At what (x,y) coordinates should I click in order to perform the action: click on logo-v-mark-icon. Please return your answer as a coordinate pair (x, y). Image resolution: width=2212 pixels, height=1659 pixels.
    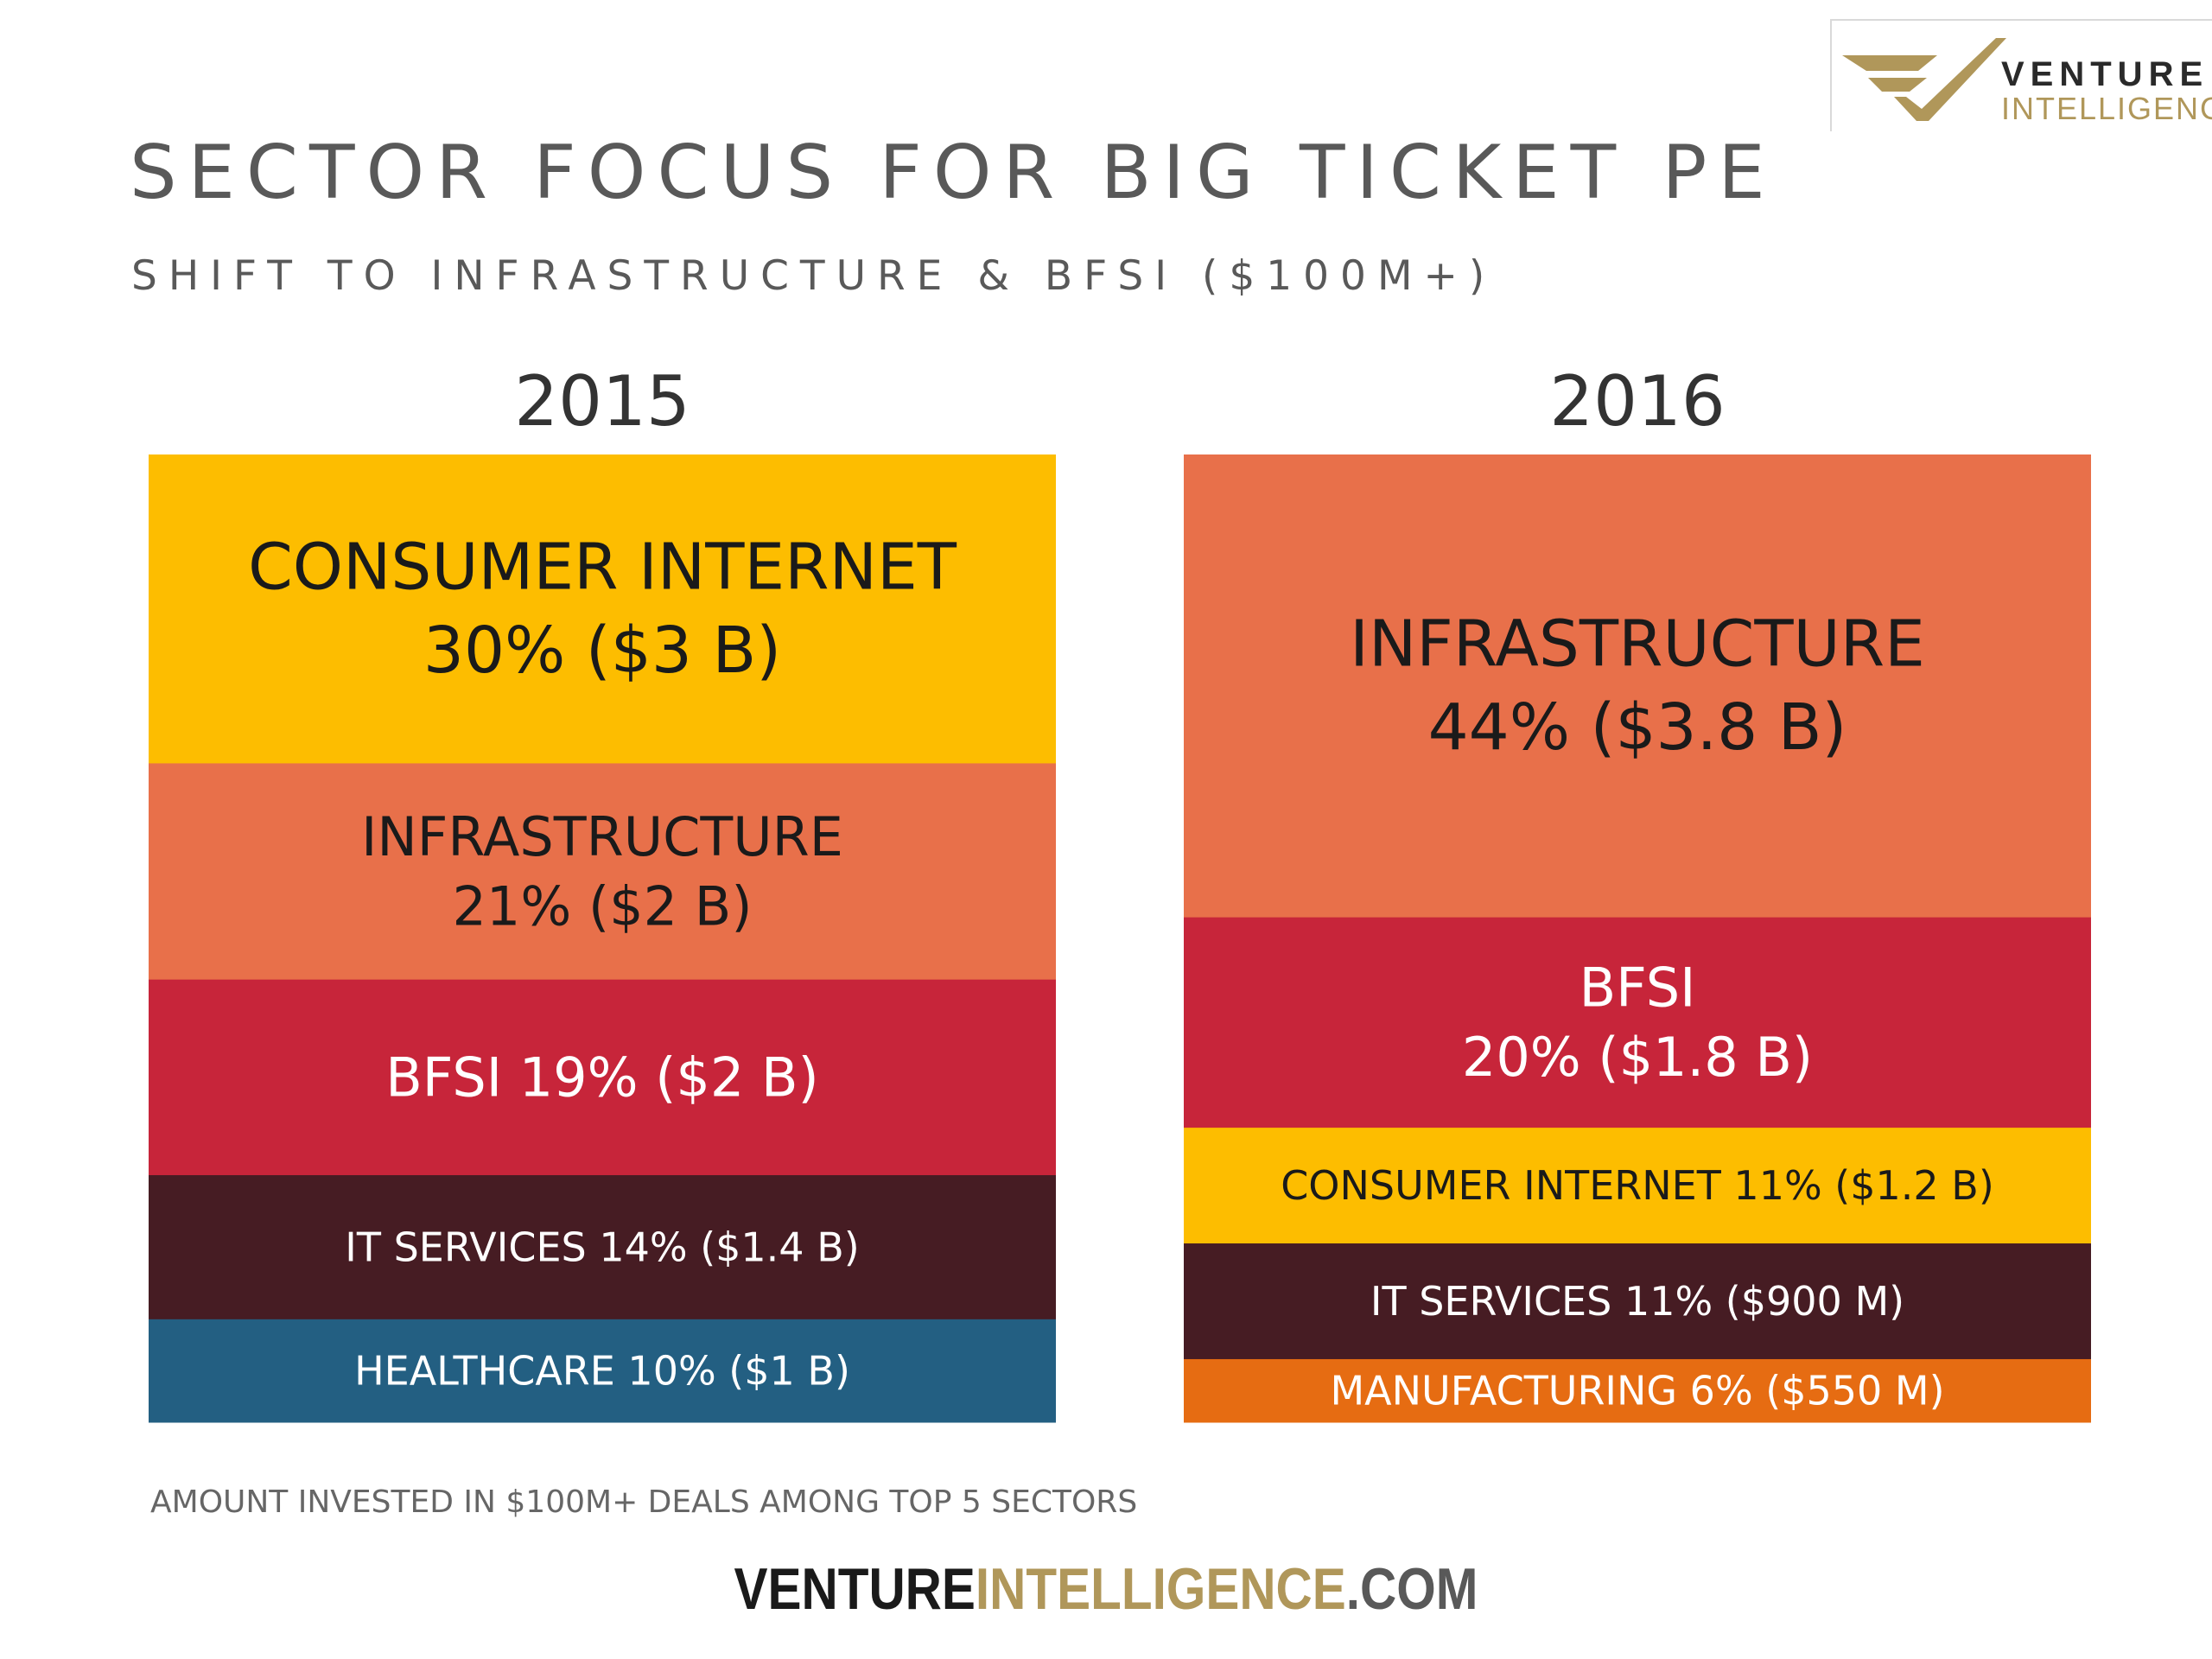
    Looking at the image, I should click on (1924, 79).